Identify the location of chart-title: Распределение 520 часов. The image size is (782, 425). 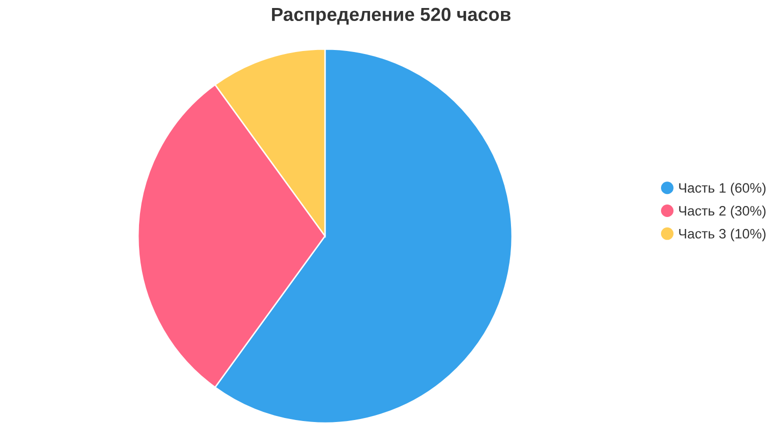
(391, 16).